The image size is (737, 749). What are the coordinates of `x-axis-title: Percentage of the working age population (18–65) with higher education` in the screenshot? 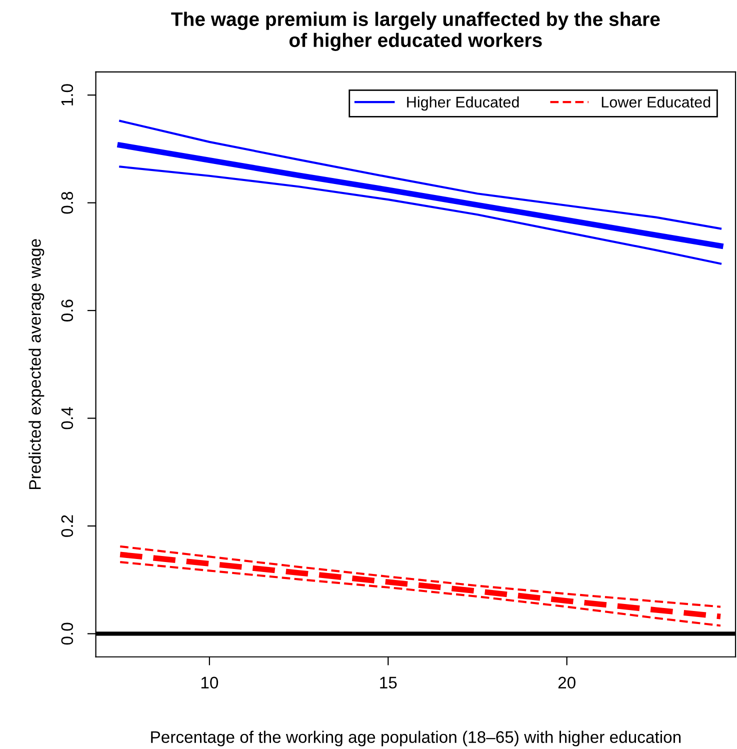 It's located at (416, 738).